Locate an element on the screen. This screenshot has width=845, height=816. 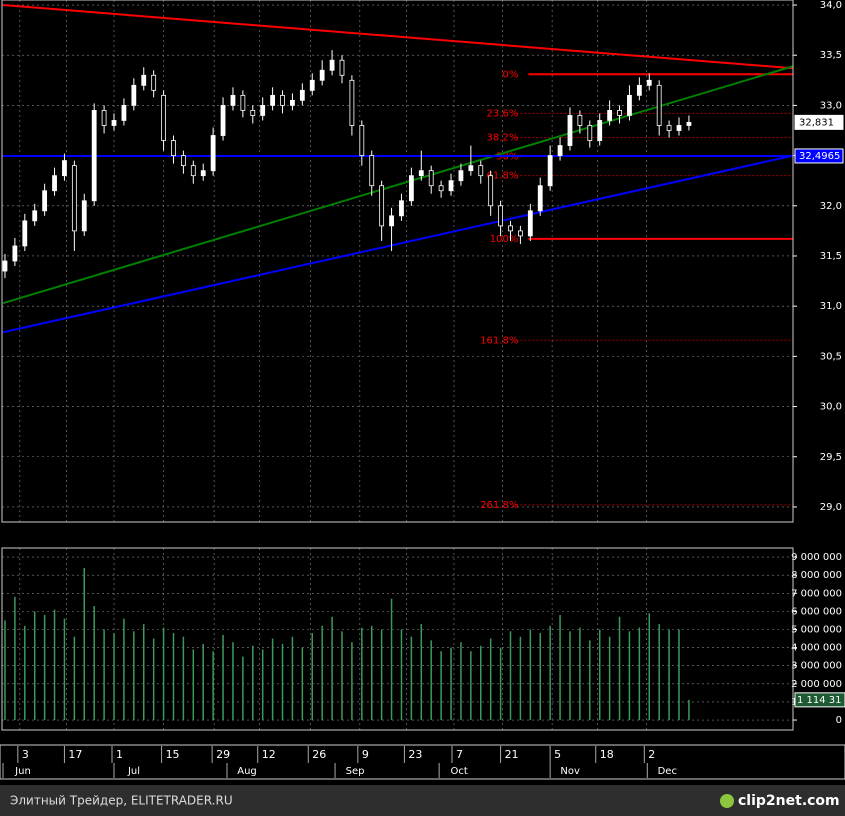
x-tick-label: 9 is located at coordinates (365, 754).